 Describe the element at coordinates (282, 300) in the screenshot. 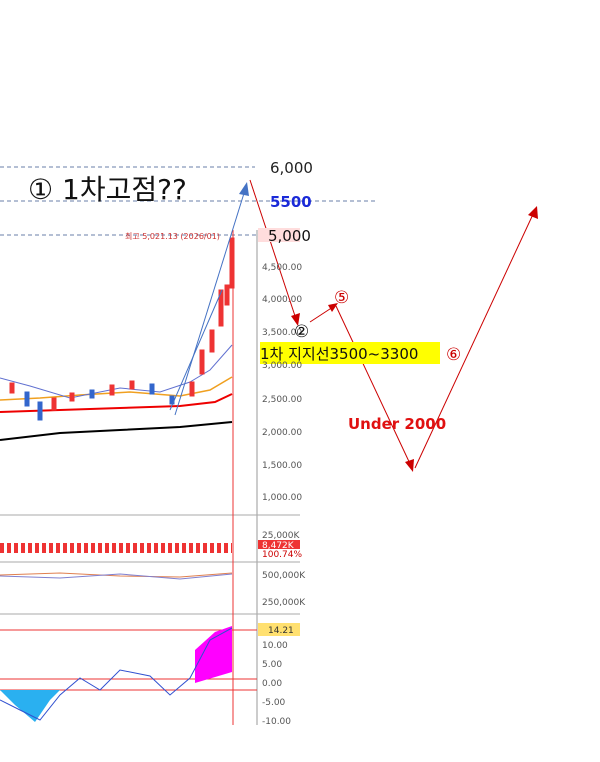

I see `tick-label: 4,000.00` at that location.